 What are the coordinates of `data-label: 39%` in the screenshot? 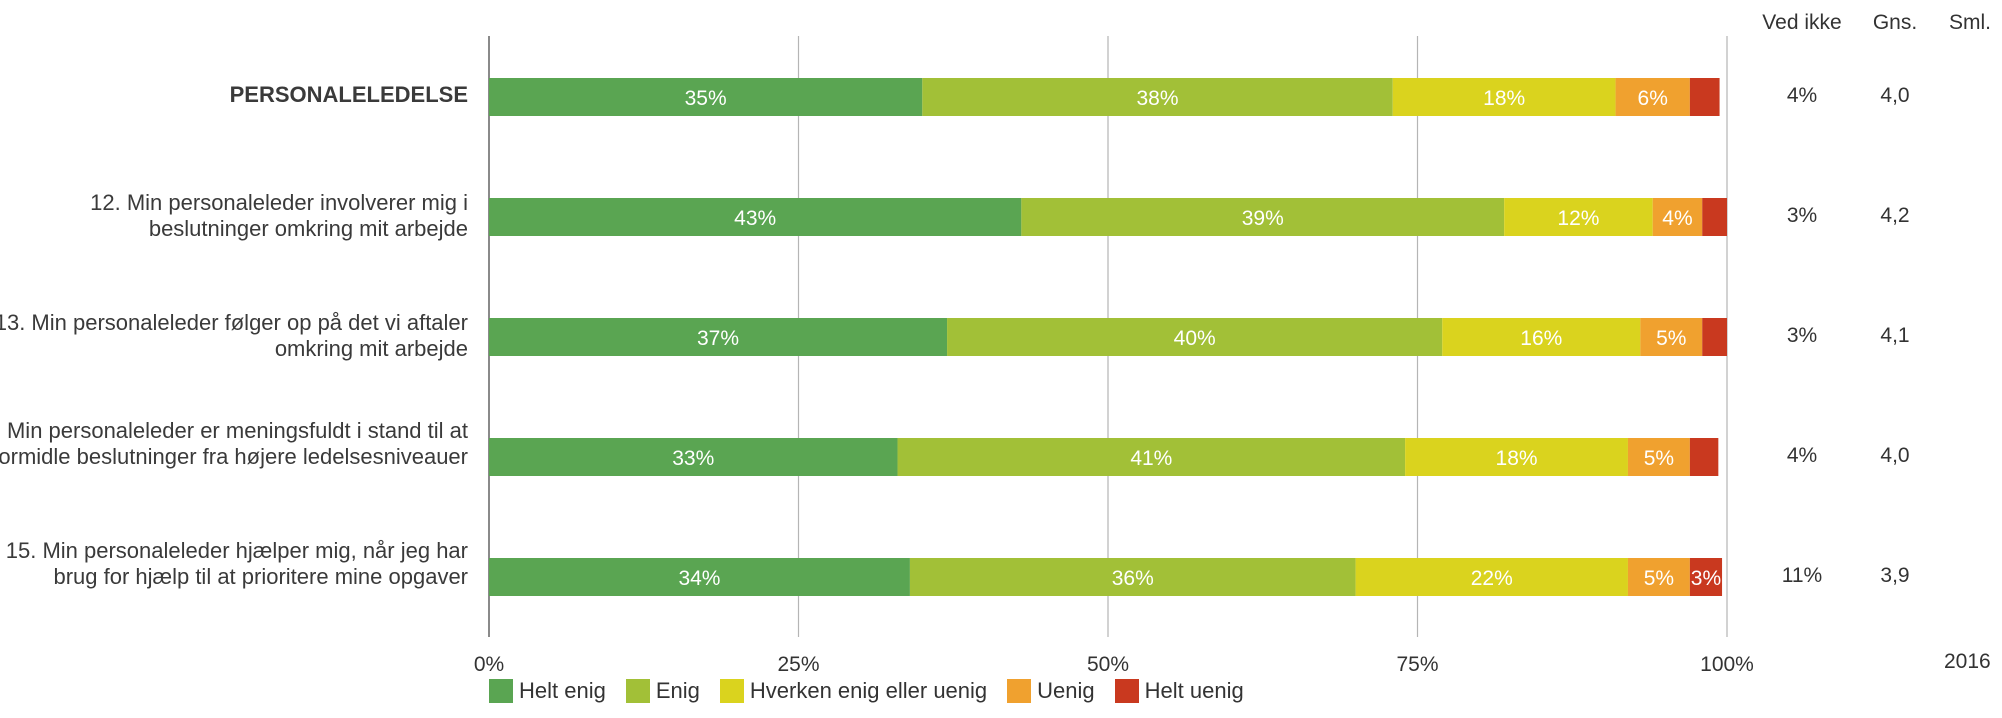 It's located at (1263, 218).